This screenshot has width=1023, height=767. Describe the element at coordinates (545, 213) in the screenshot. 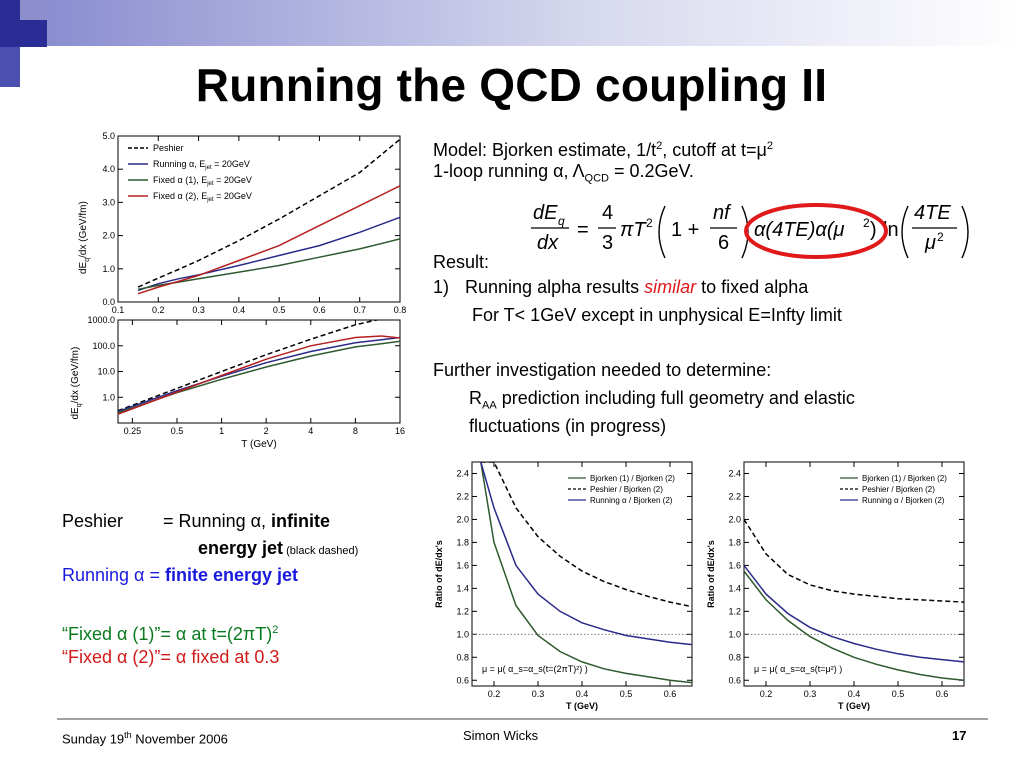

I see `svg-text: dE` at that location.